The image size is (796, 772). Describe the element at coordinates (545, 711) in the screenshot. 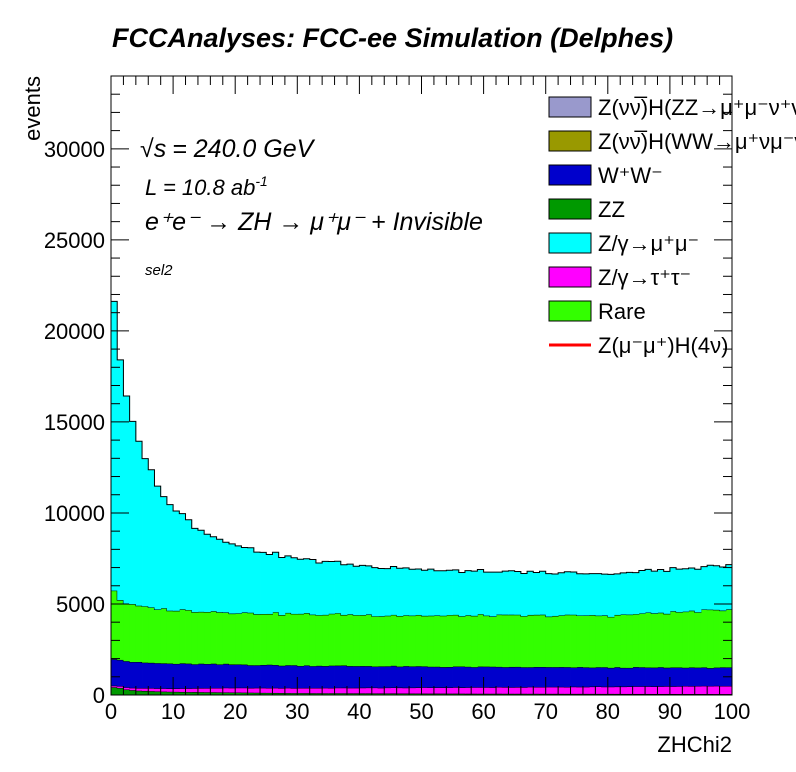

I see `x-tick-label: 70` at that location.